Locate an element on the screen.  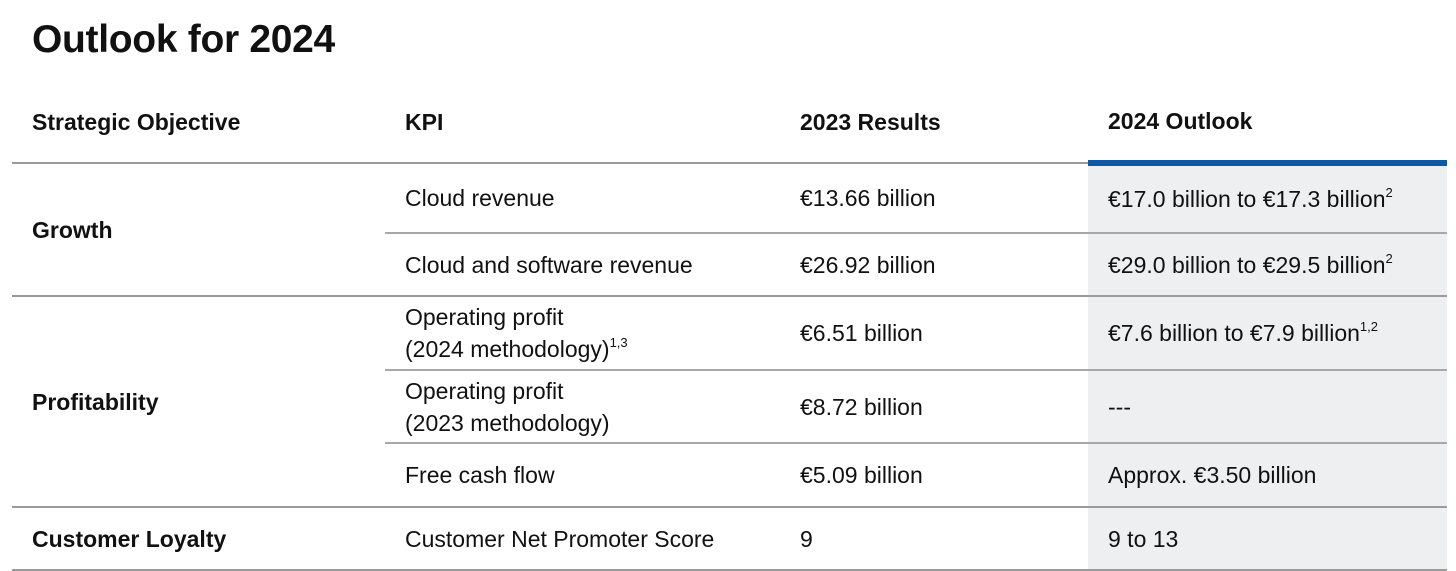
outlook-cell: €7.6 billion to €7.9 billion1,2 is located at coordinates (1267, 333).